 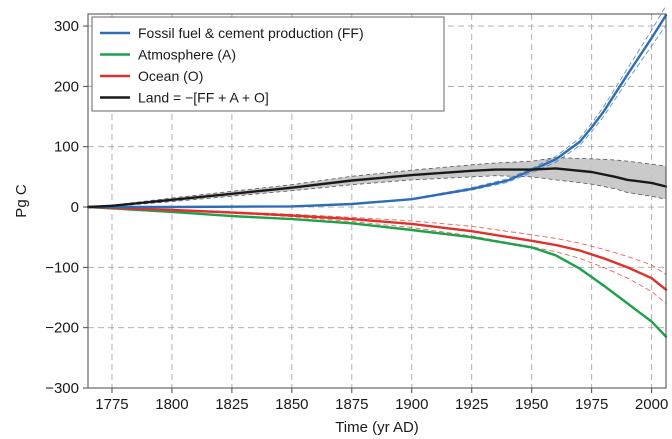 I want to click on x-tick-label: 2000, so click(x=651, y=404).